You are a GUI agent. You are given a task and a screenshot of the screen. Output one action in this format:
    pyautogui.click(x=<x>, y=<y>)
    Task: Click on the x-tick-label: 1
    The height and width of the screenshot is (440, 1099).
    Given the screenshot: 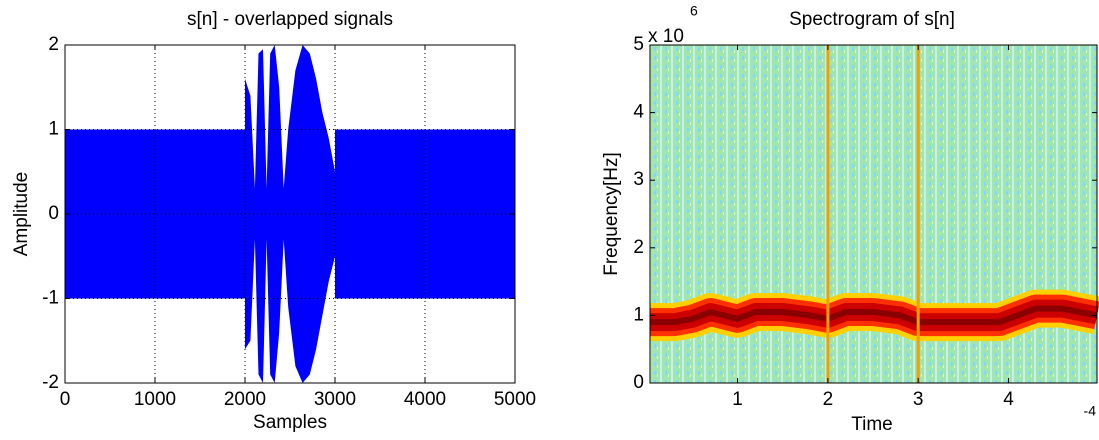 What is the action you would take?
    pyautogui.click(x=737, y=399)
    